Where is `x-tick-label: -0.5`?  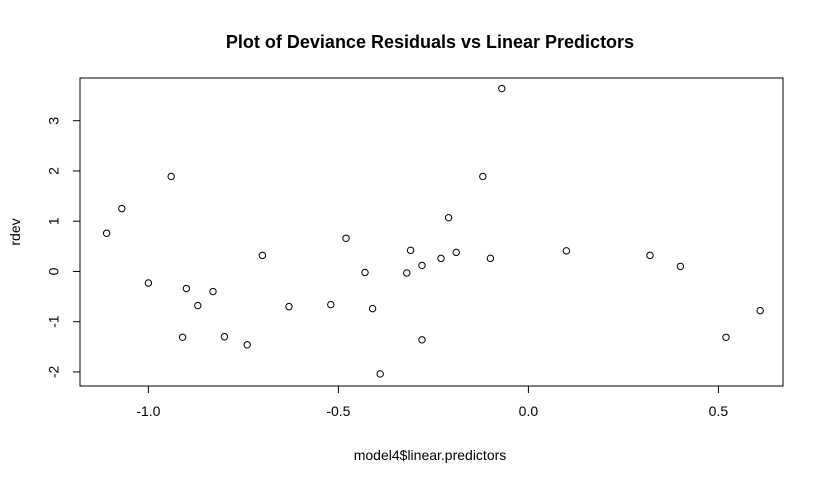 x-tick-label: -0.5 is located at coordinates (338, 411).